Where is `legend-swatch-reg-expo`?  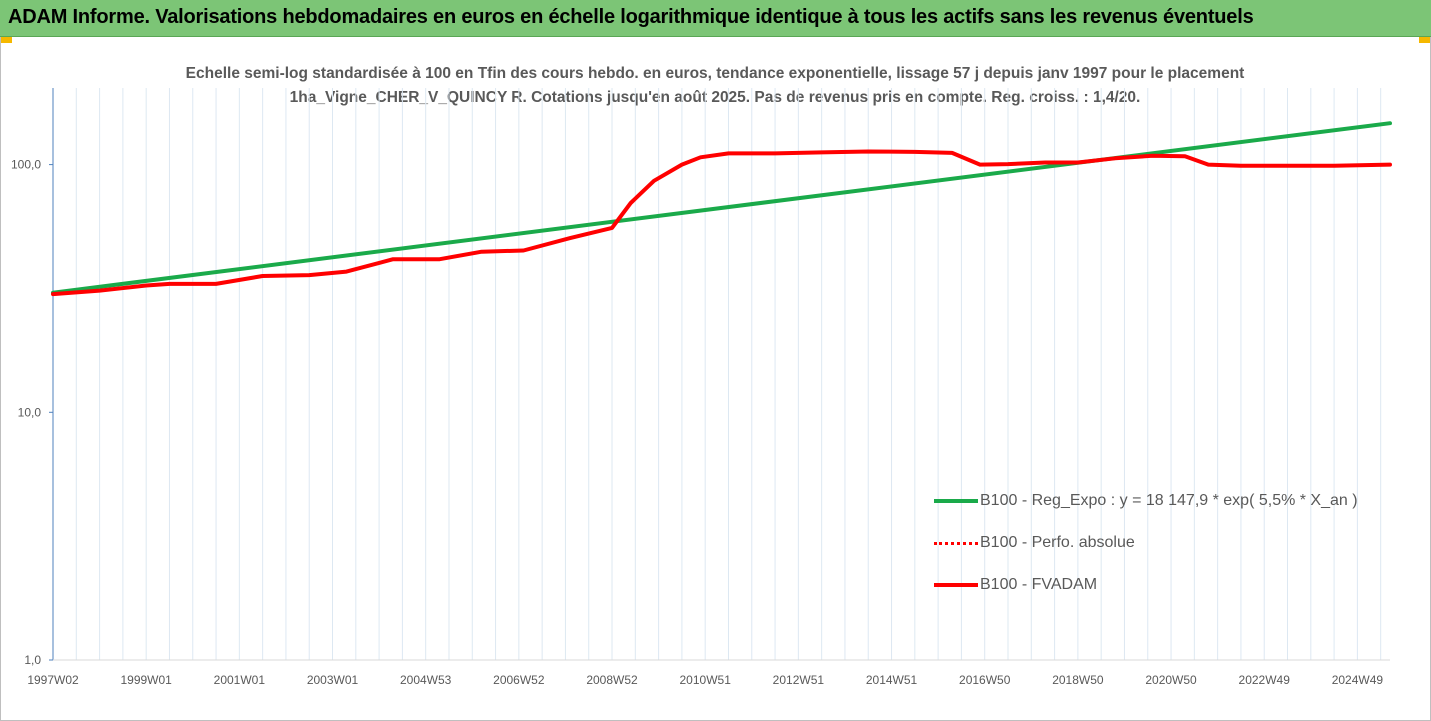
legend-swatch-reg-expo is located at coordinates (956, 501).